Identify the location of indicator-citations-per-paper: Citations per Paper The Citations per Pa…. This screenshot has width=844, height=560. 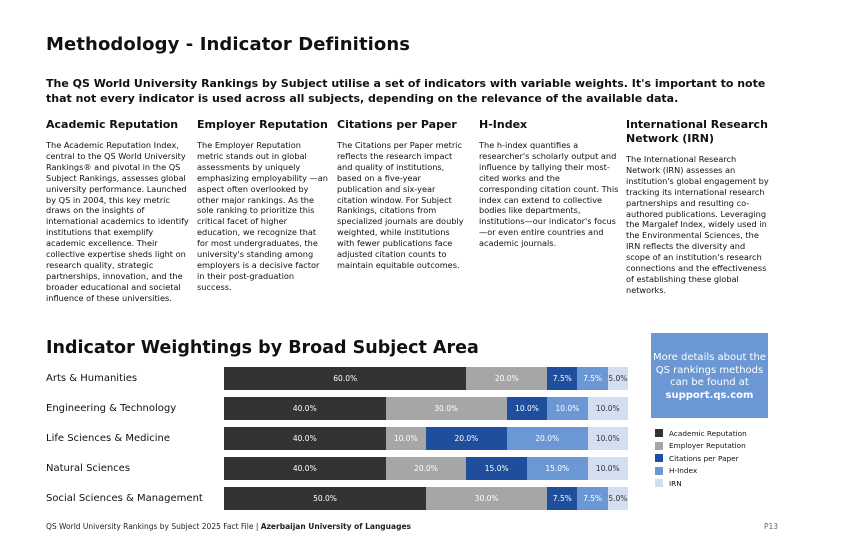
(402, 194).